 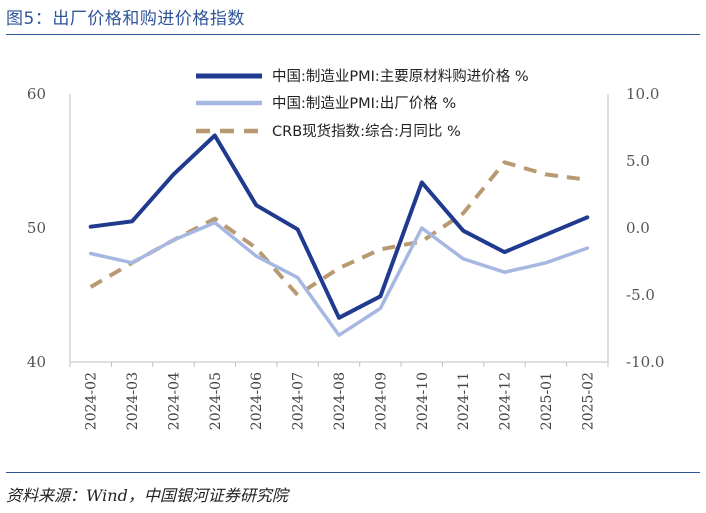 I want to click on x-axis-tick-label: 2025-01, so click(x=547, y=401).